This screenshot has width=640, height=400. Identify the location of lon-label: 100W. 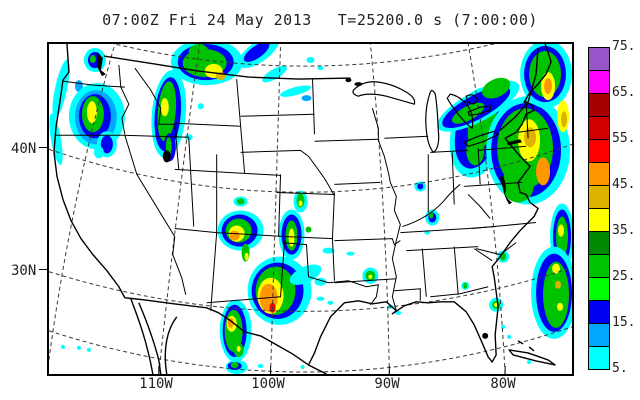
(268, 384).